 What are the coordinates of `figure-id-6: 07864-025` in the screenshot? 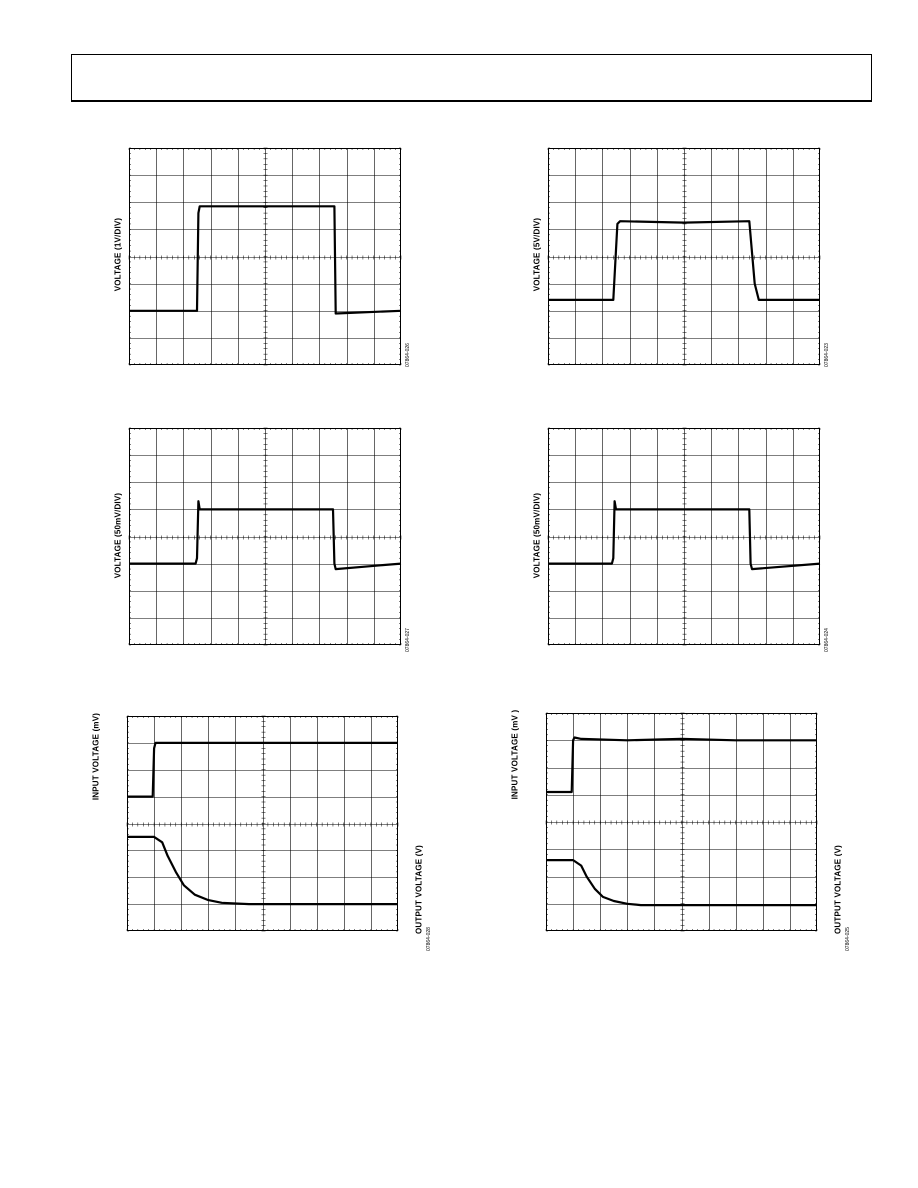 It's located at (848, 939).